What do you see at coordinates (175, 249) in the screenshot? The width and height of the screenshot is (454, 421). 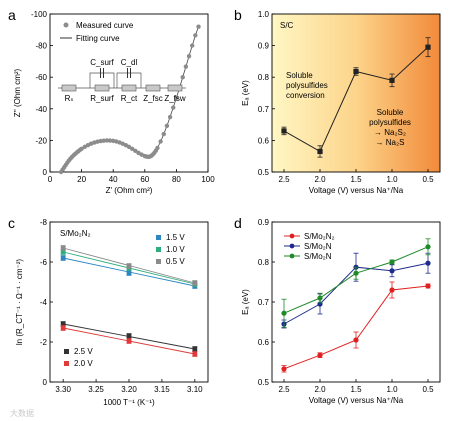 I see `c-legend-label: 1.0 V` at bounding box center [175, 249].